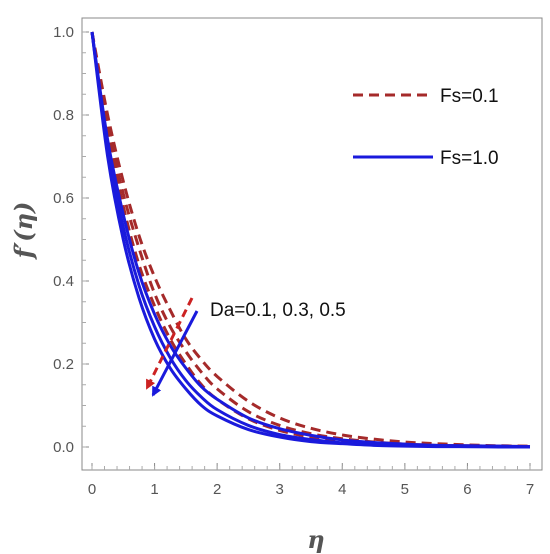 This screenshot has width=550, height=554. I want to click on x-tick-label: 5, so click(405, 489).